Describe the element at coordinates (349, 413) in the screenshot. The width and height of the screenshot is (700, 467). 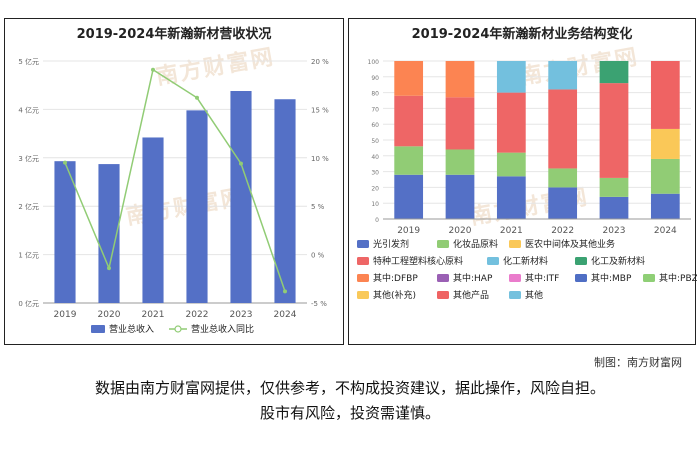
I see `disclaimer-line-2: 股市有风险，投资需谨慎。` at that location.